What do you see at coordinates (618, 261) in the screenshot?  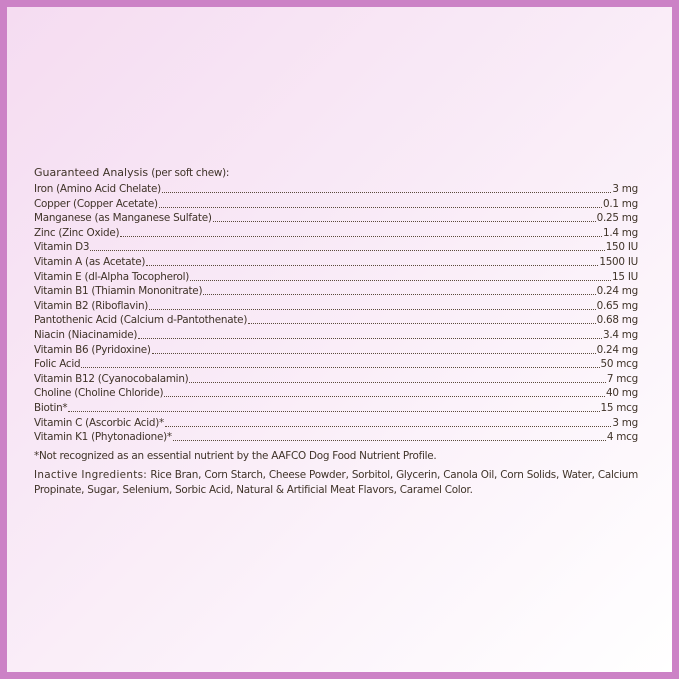 I see `nutrient-amount: 1500 IU` at bounding box center [618, 261].